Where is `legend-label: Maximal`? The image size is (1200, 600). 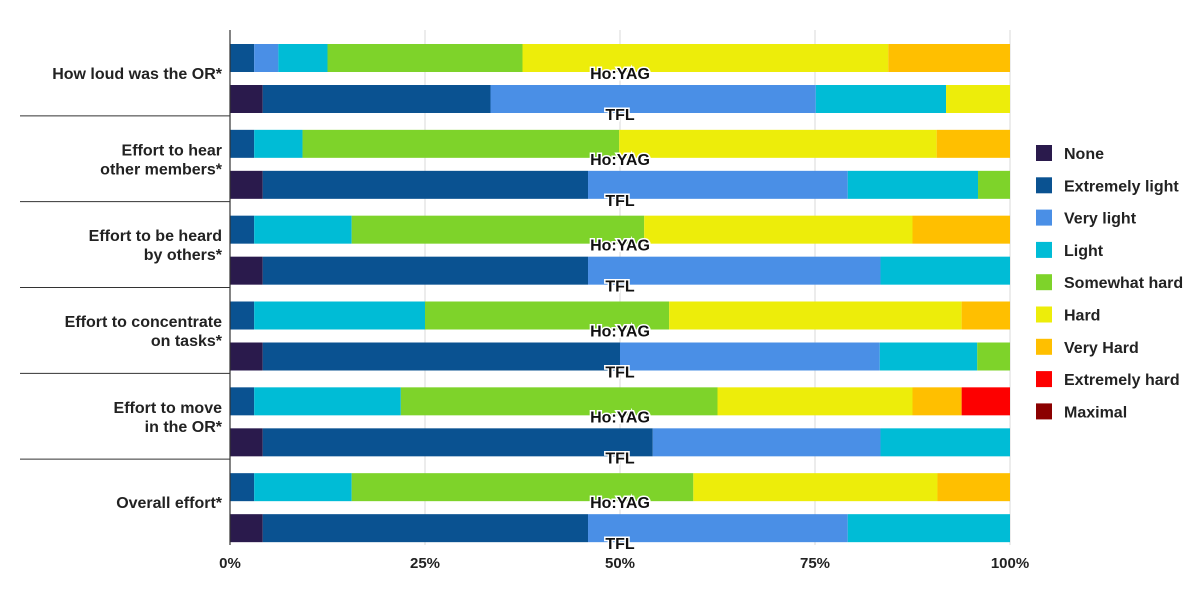 legend-label: Maximal is located at coordinates (1095, 412).